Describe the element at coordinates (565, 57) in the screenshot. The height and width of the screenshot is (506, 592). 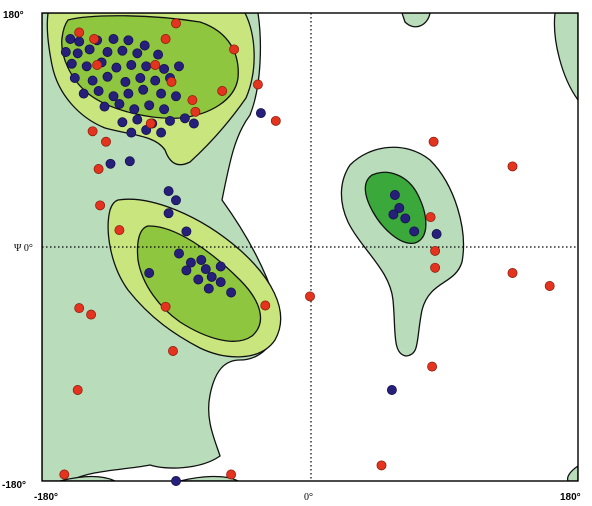
I see `outer-region-top-right` at that location.